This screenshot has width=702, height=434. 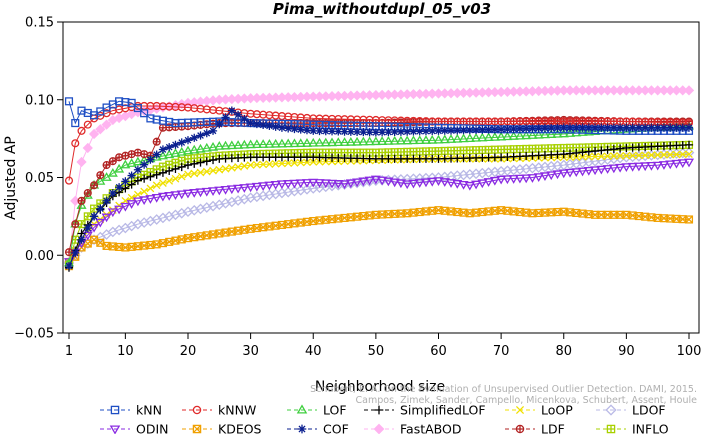 What do you see at coordinates (376, 351) in the screenshot?
I see `x-tick-label: 50` at bounding box center [376, 351].